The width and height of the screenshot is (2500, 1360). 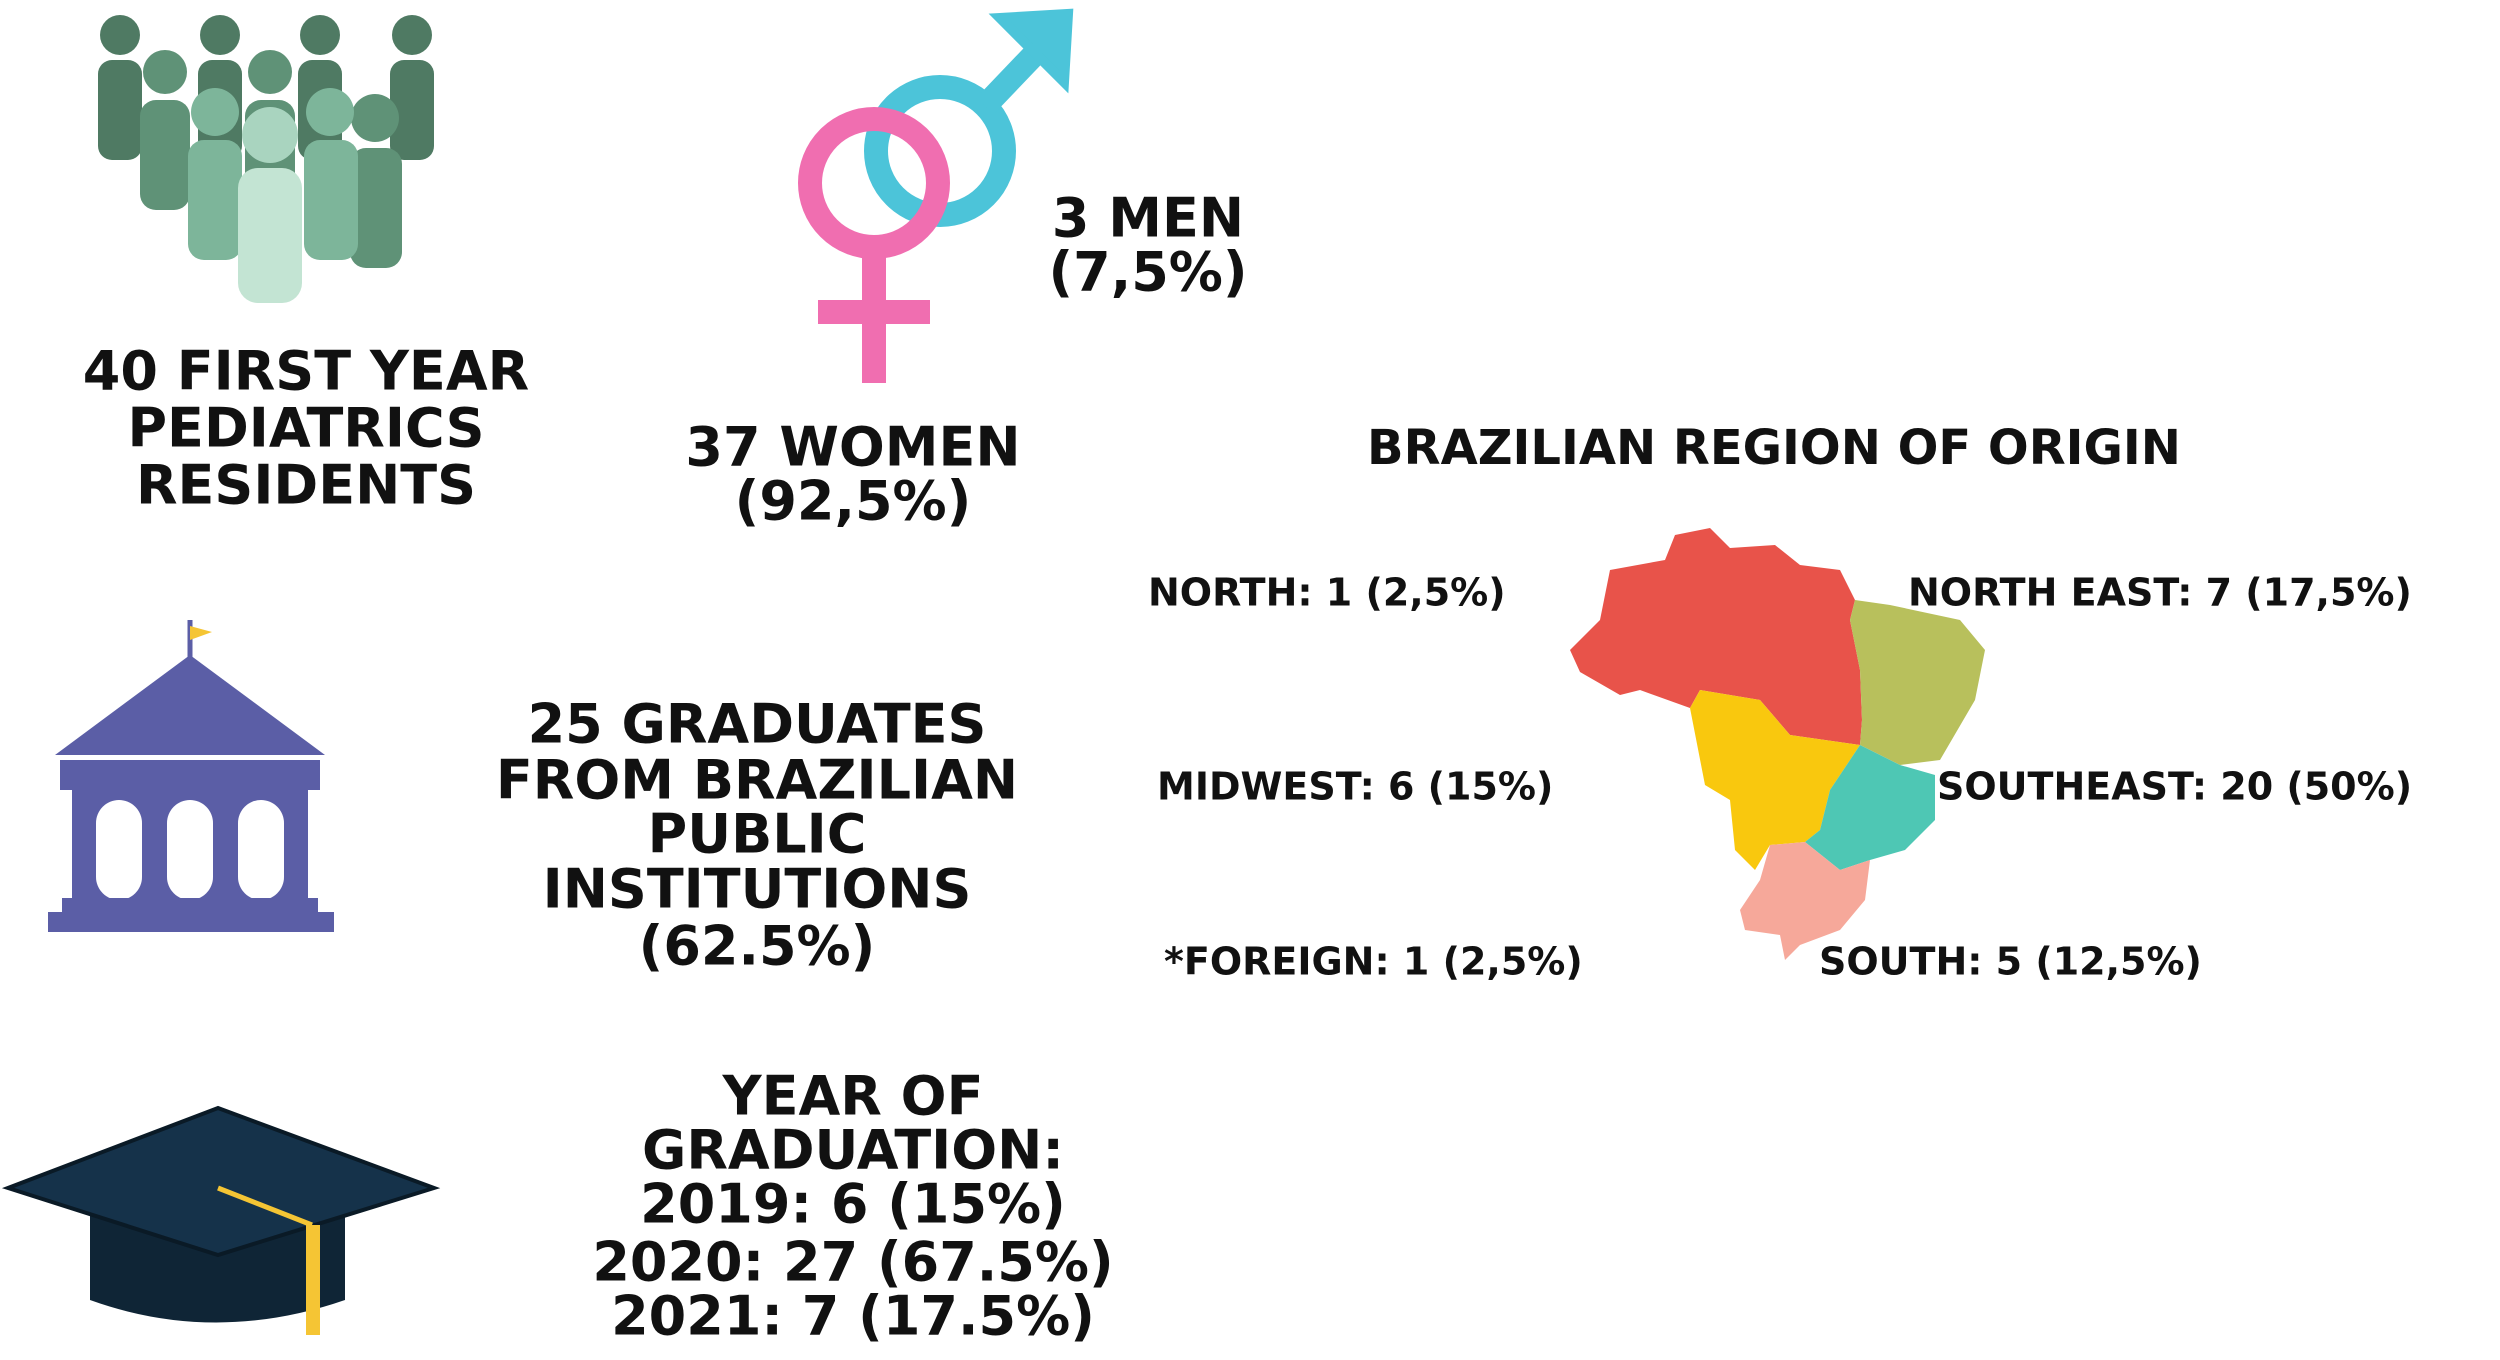 I want to click on building-icon, so click(x=191, y=776).